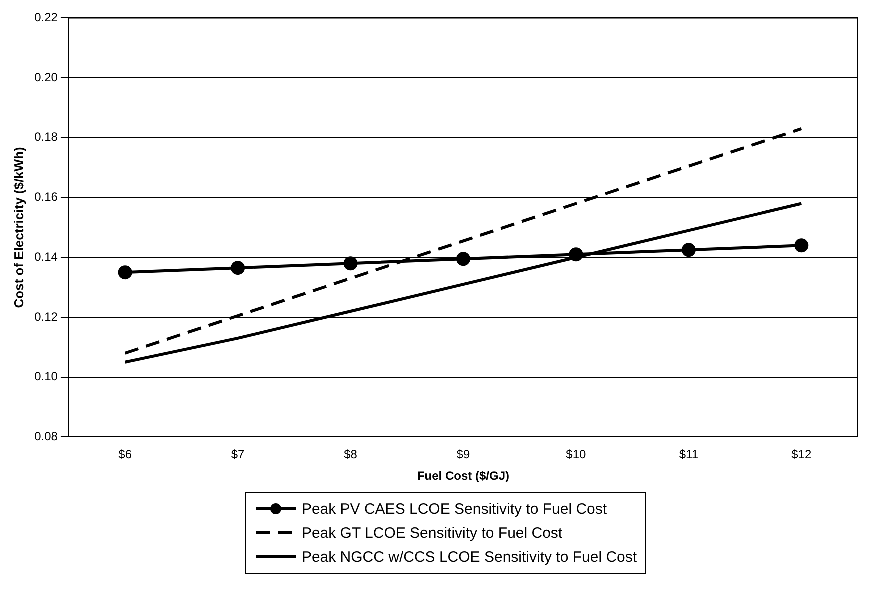  What do you see at coordinates (689, 455) in the screenshot?
I see `x-tick-label: $11` at bounding box center [689, 455].